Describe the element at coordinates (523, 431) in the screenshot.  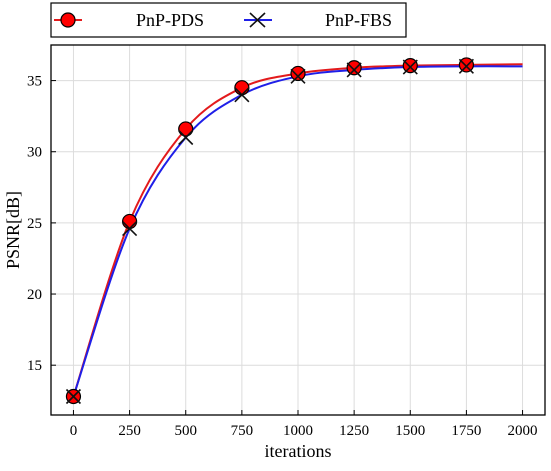
I see `x-tick-label: 2000` at that location.